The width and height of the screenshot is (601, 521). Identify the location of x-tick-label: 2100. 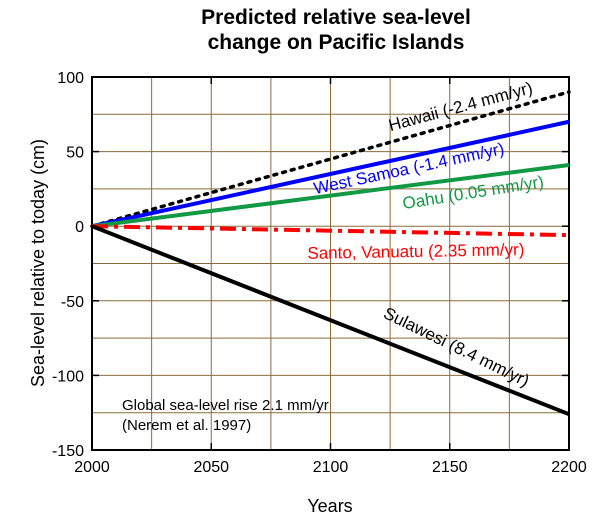
(331, 467).